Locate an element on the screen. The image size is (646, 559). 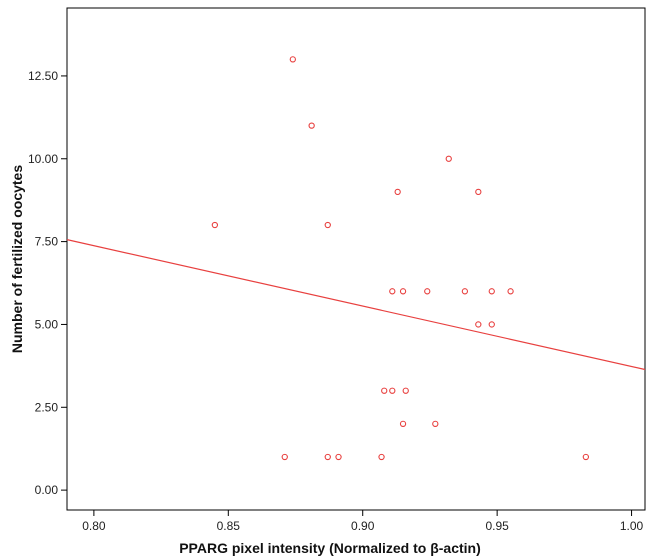
y-tick-label: 2.50 is located at coordinates (47, 407).